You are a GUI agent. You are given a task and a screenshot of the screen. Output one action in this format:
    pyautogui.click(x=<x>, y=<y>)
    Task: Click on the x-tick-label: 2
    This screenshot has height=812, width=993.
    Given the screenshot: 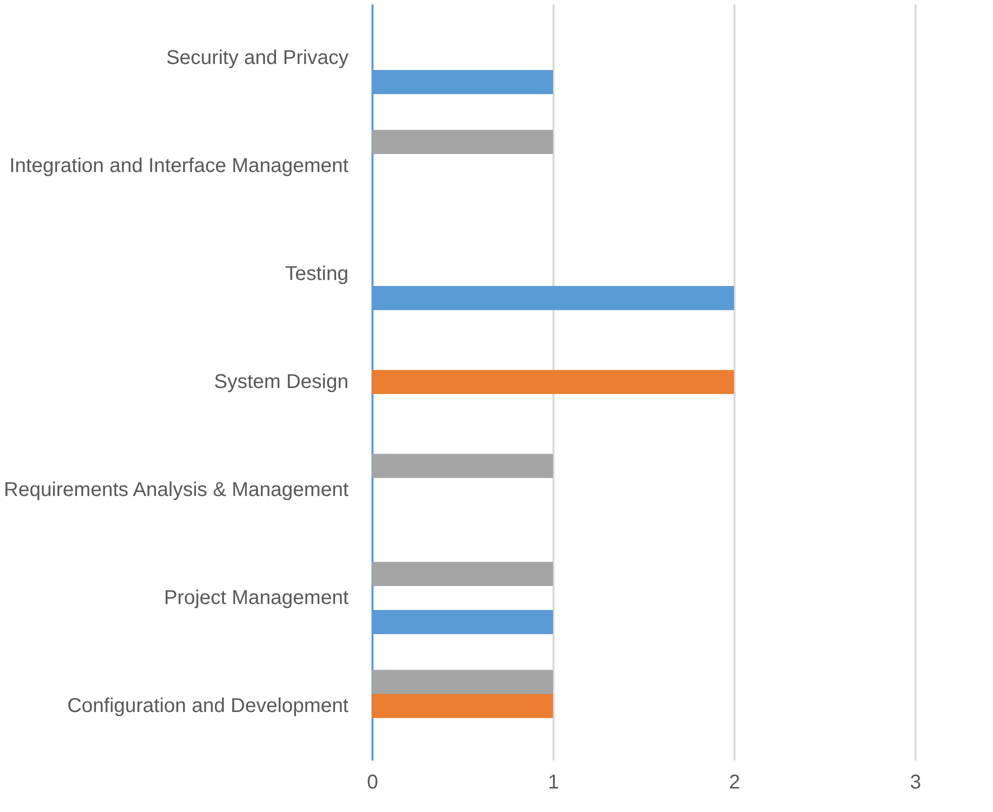 What is the action you would take?
    pyautogui.click(x=734, y=783)
    